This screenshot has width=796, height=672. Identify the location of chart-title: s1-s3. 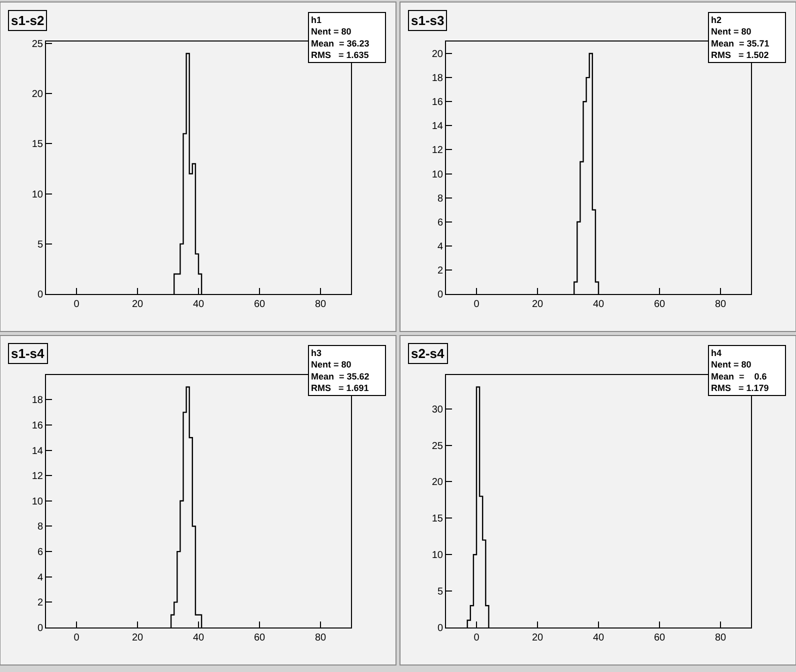
(427, 20).